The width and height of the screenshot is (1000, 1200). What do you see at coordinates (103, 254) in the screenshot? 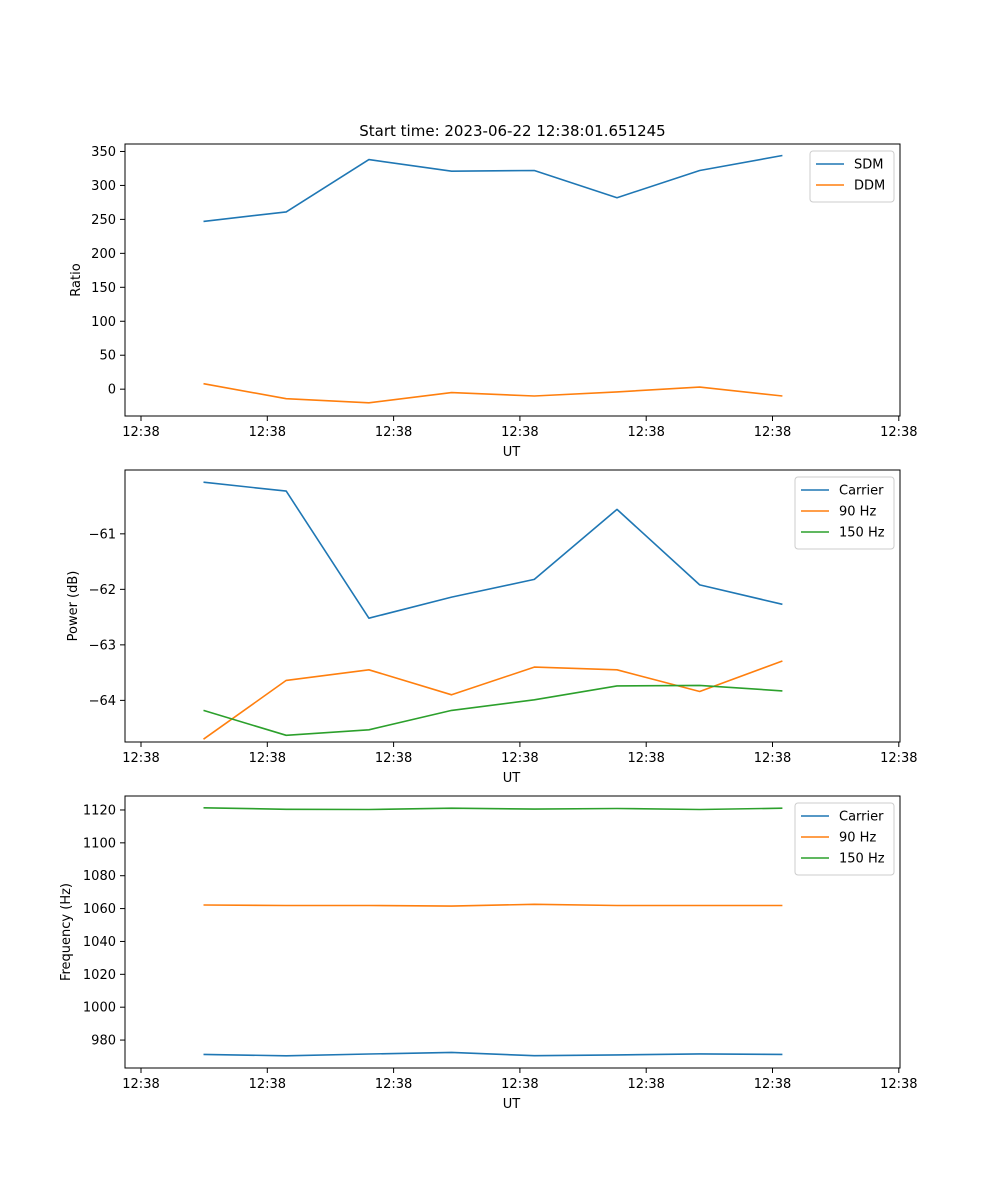
I see `y-tick-label: 200` at bounding box center [103, 254].